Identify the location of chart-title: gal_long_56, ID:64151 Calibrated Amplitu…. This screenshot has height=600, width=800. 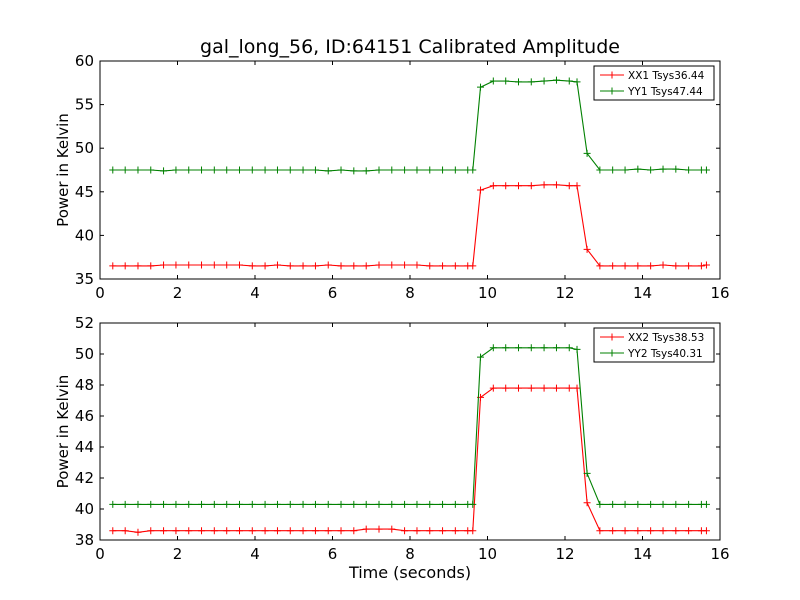
(410, 47).